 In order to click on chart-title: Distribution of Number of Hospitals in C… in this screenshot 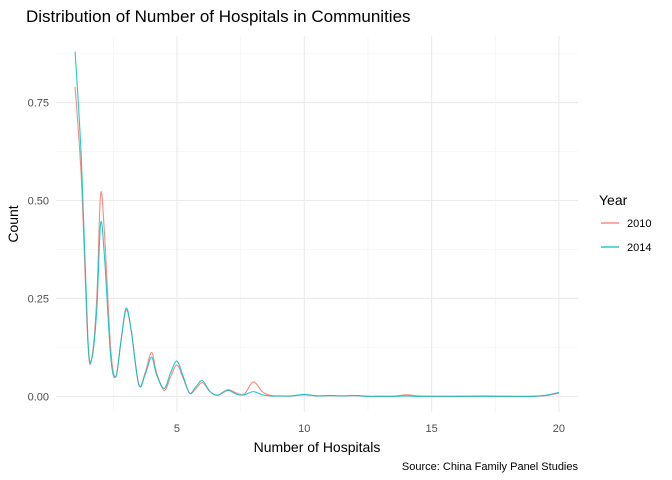, I will do `click(218, 16)`.